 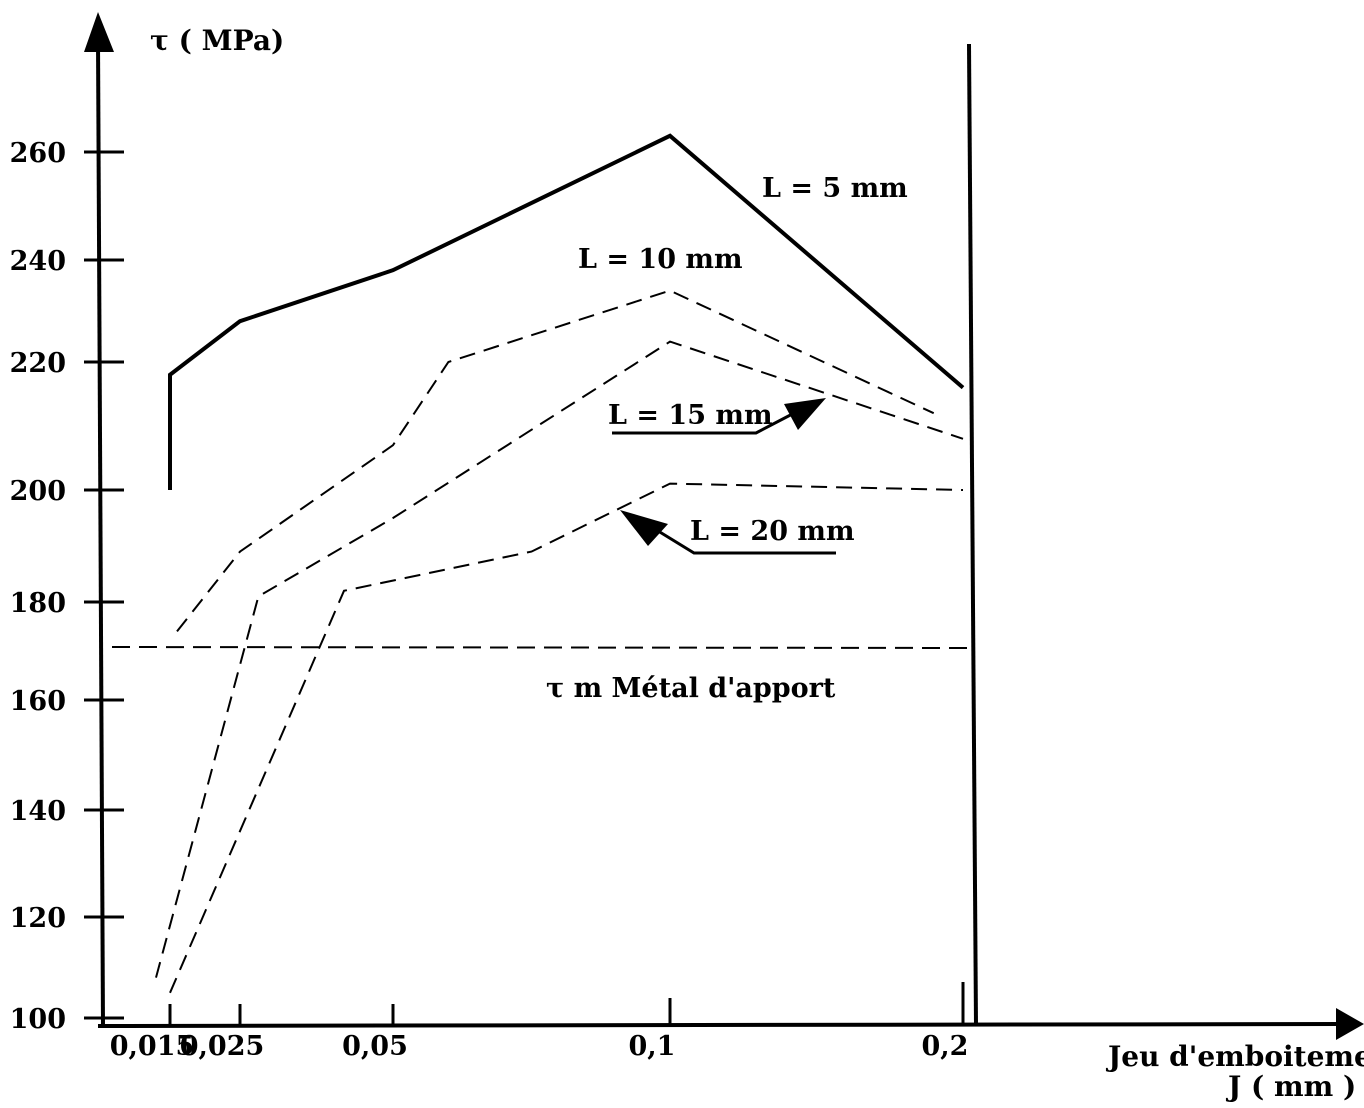 I want to click on x-axis-title: Jeu d'emboitement, so click(x=1234, y=1056).